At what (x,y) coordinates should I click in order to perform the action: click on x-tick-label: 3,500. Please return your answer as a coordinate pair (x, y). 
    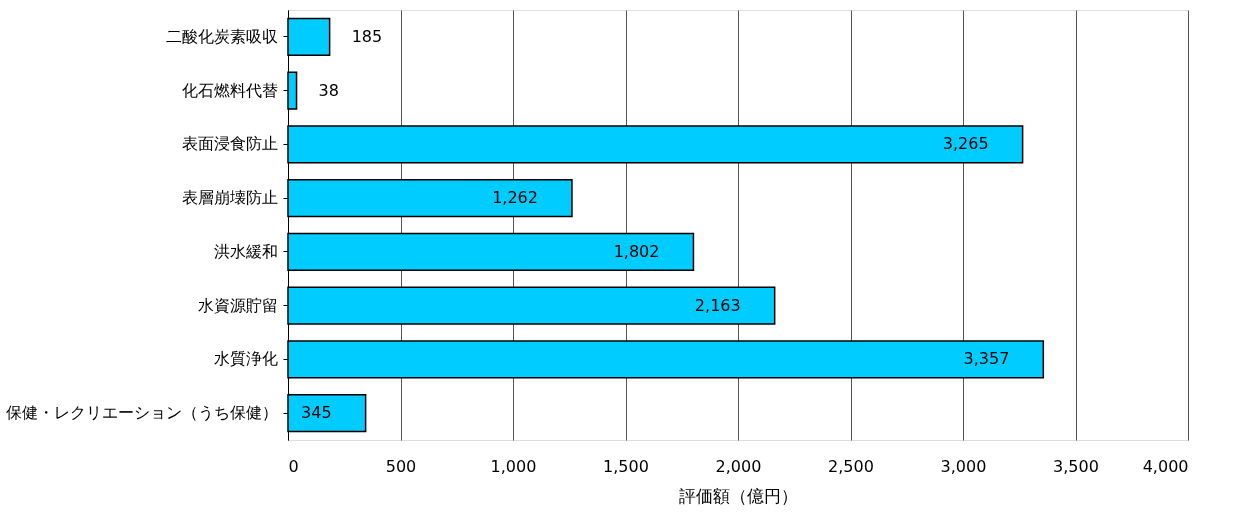
    Looking at the image, I should click on (1076, 466).